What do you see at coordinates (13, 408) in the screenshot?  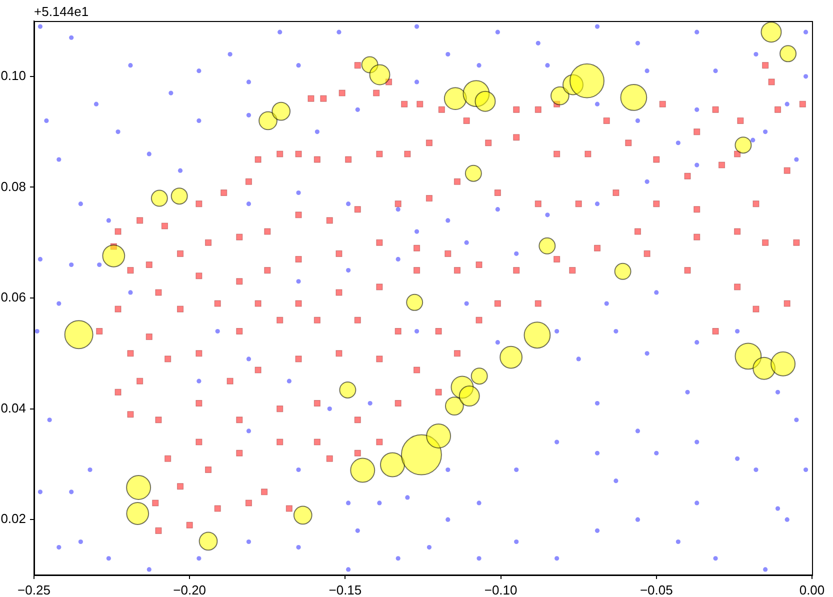 I see `y-tick-label: 0.04` at bounding box center [13, 408].